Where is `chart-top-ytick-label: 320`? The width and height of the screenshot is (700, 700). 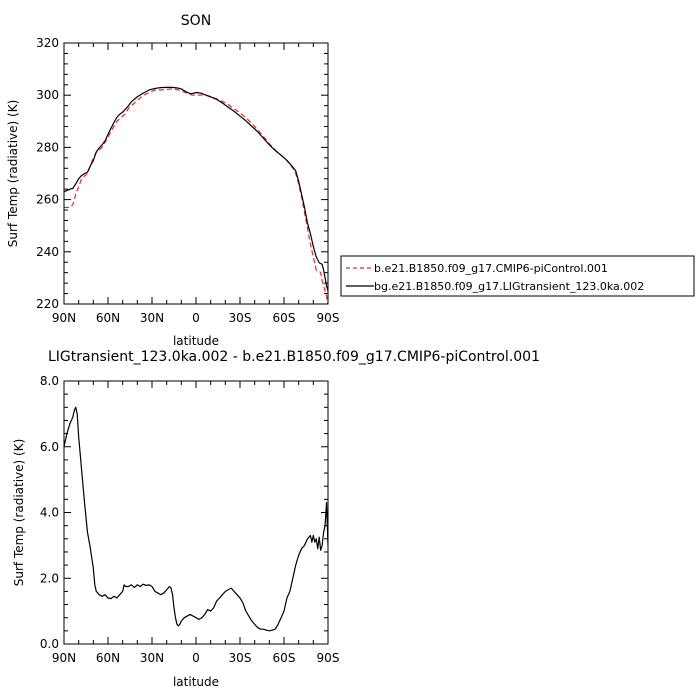 chart-top-ytick-label: 320 is located at coordinates (47, 43).